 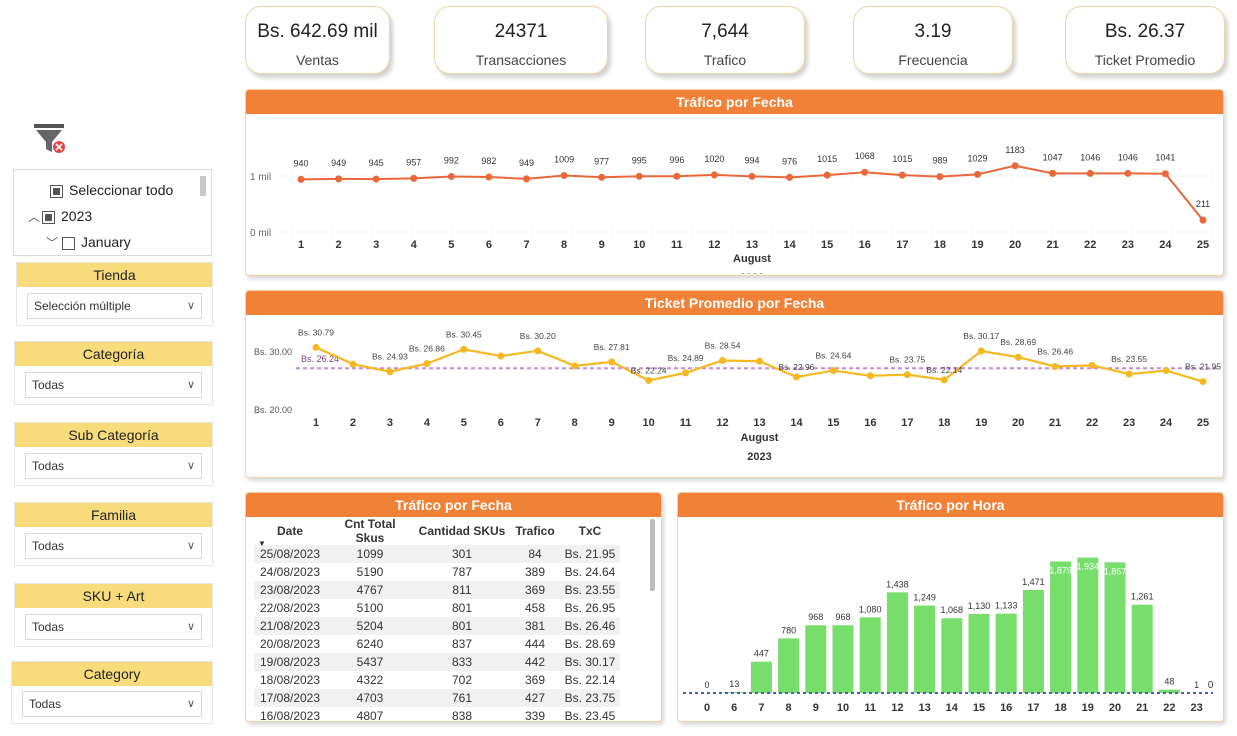 I want to click on data-label: 1047, so click(x=1053, y=157).